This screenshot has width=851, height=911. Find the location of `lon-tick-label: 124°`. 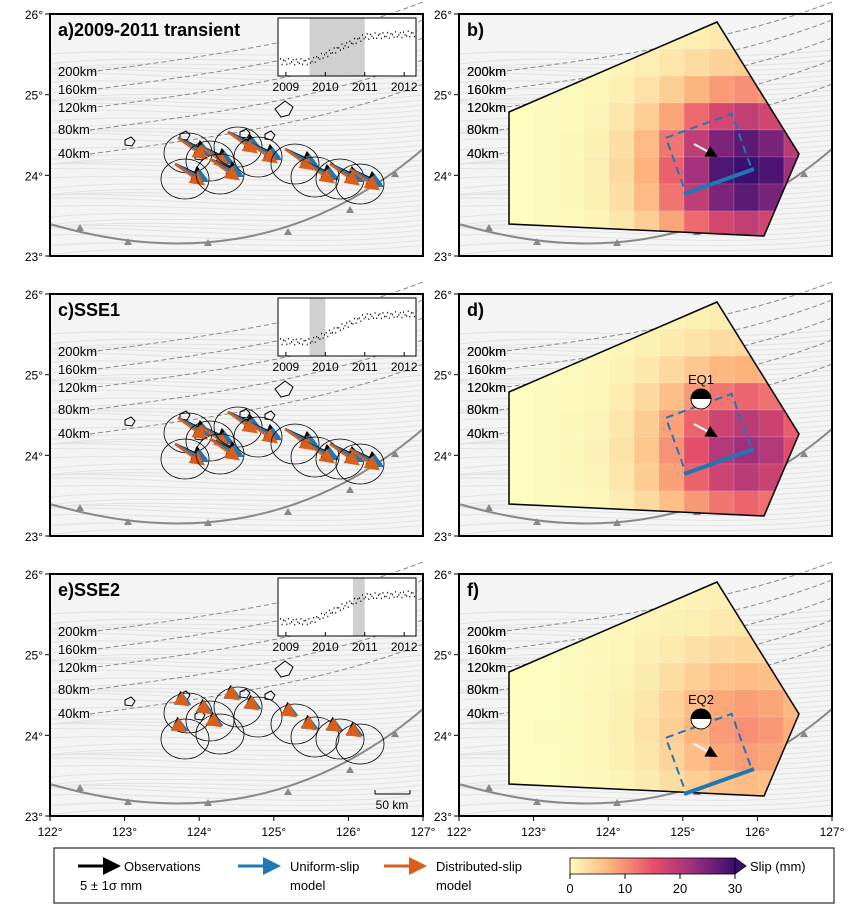

lon-tick-label: 124° is located at coordinates (608, 832).